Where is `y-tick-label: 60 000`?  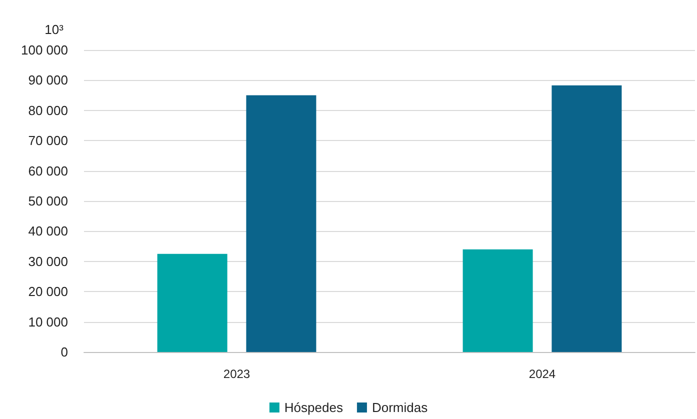 y-tick-label: 60 000 is located at coordinates (48, 170).